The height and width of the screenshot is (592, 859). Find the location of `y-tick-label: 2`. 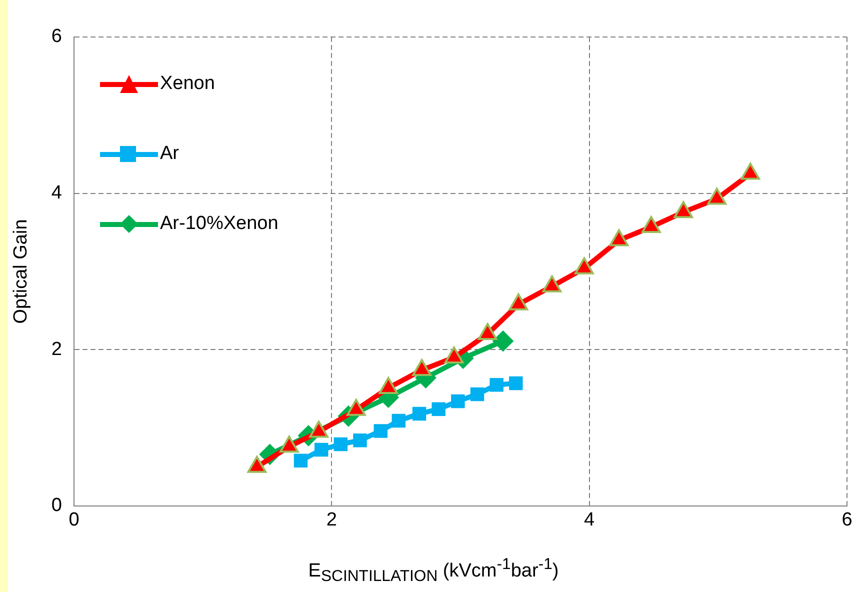

y-tick-label: 2 is located at coordinates (56, 349).